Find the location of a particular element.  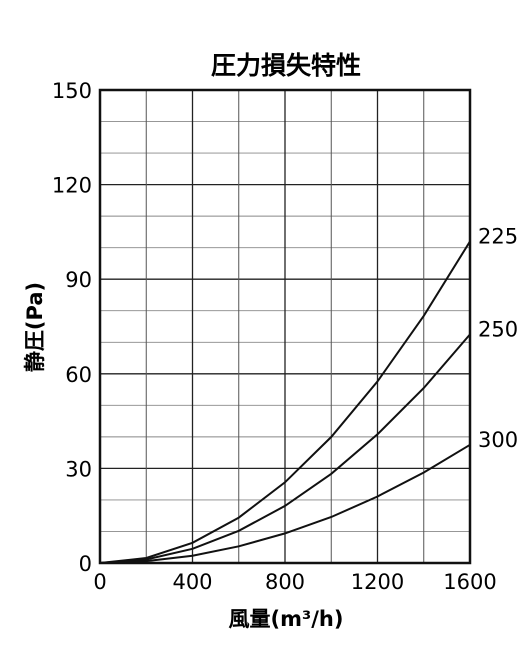

chart-title: 圧力損失特性 is located at coordinates (286, 65).